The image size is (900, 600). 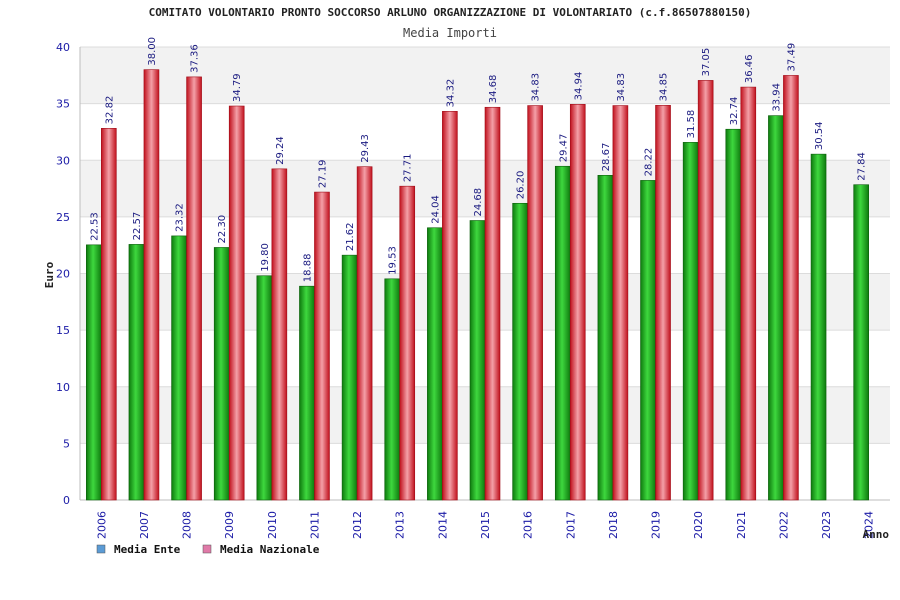 I want to click on legend-swatch-media-nazionale, so click(x=207, y=549).